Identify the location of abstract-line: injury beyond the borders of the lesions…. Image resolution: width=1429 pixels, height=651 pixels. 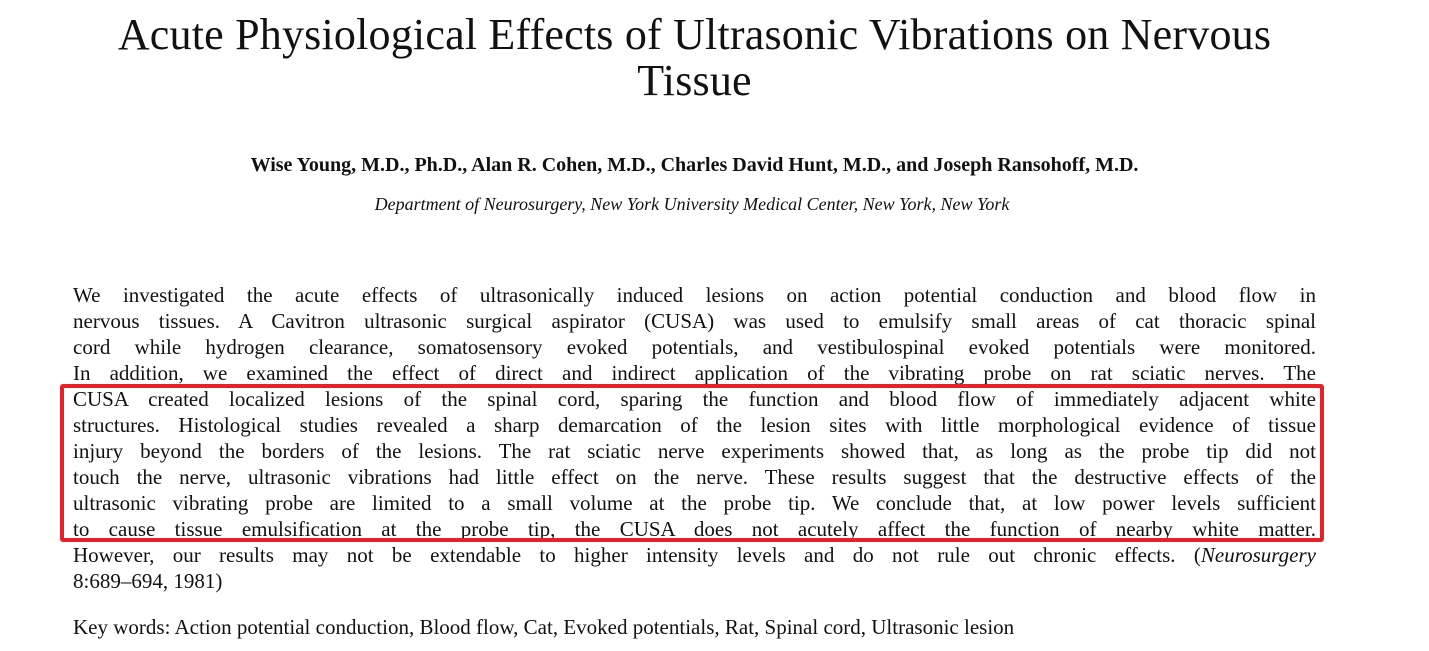
(694, 451).